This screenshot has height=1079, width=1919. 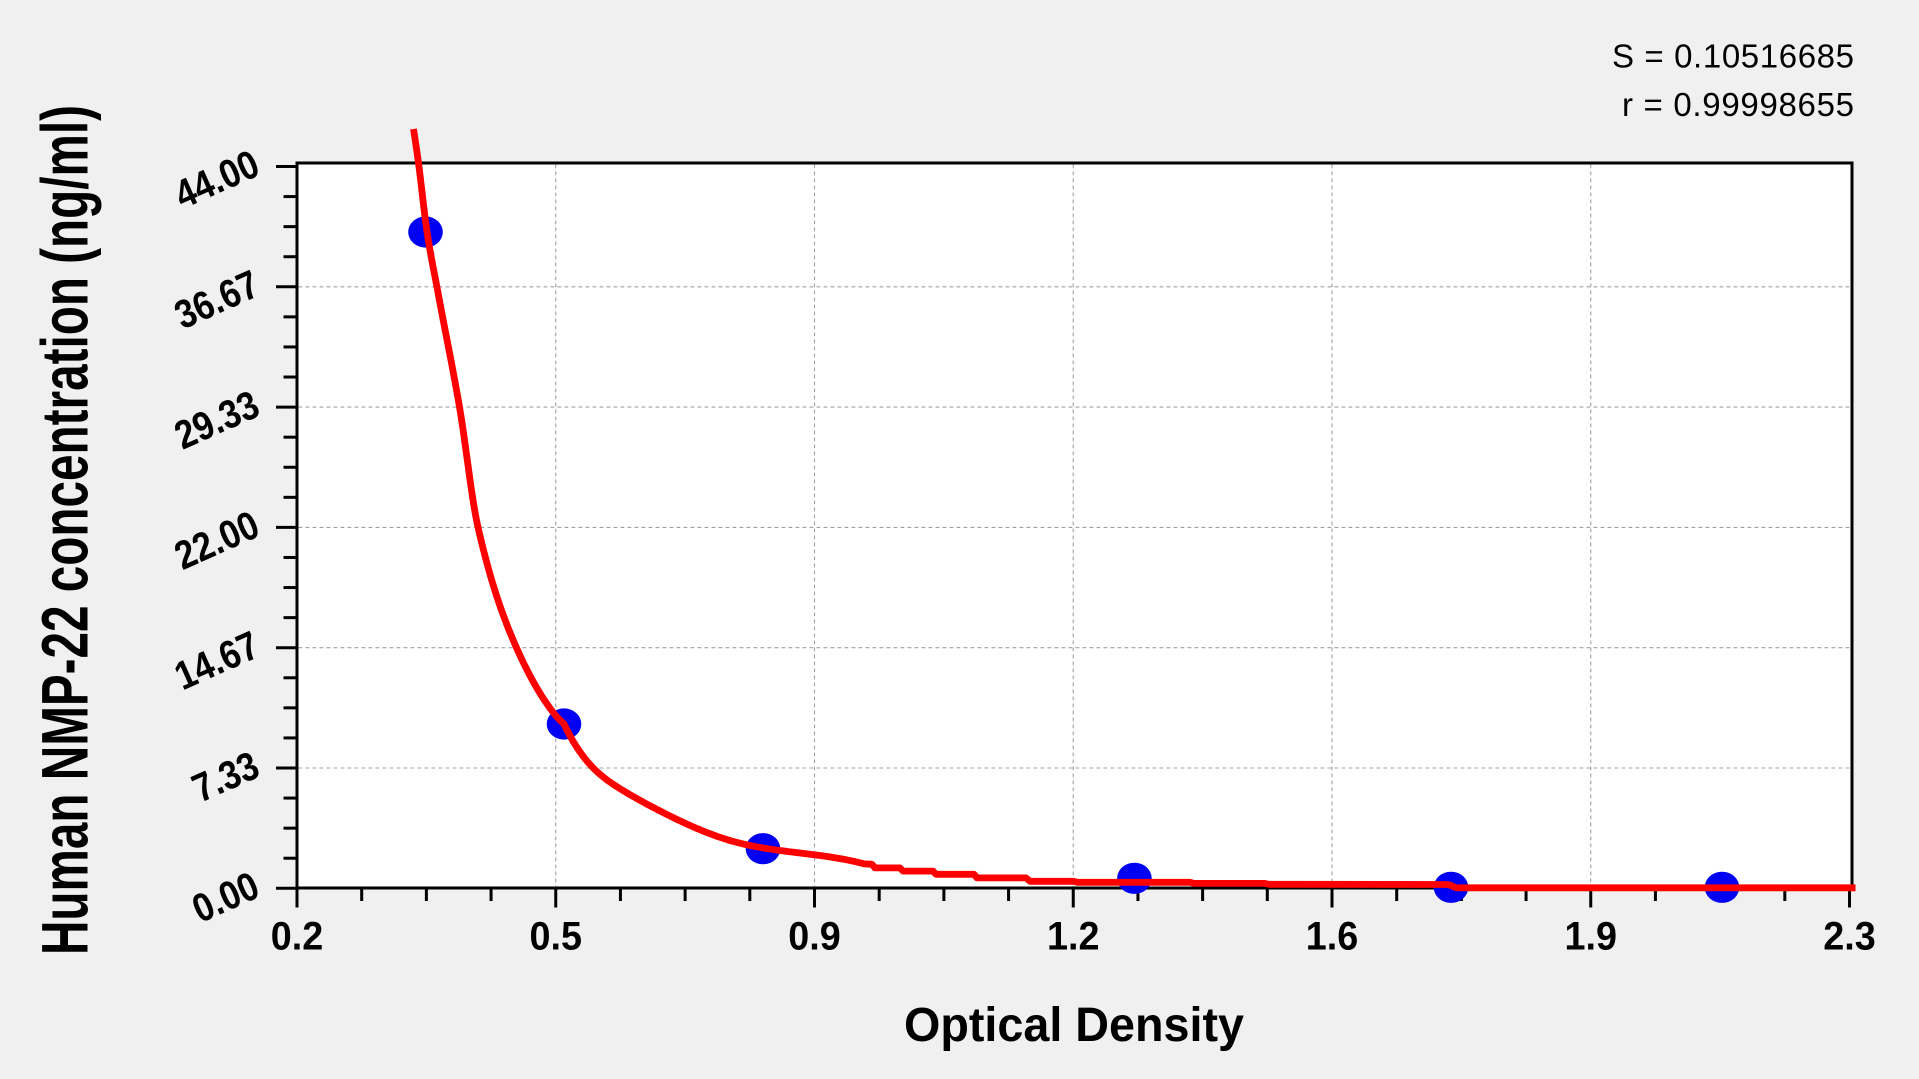 I want to click on svg-text: S = 0.10516685, so click(x=1733, y=56).